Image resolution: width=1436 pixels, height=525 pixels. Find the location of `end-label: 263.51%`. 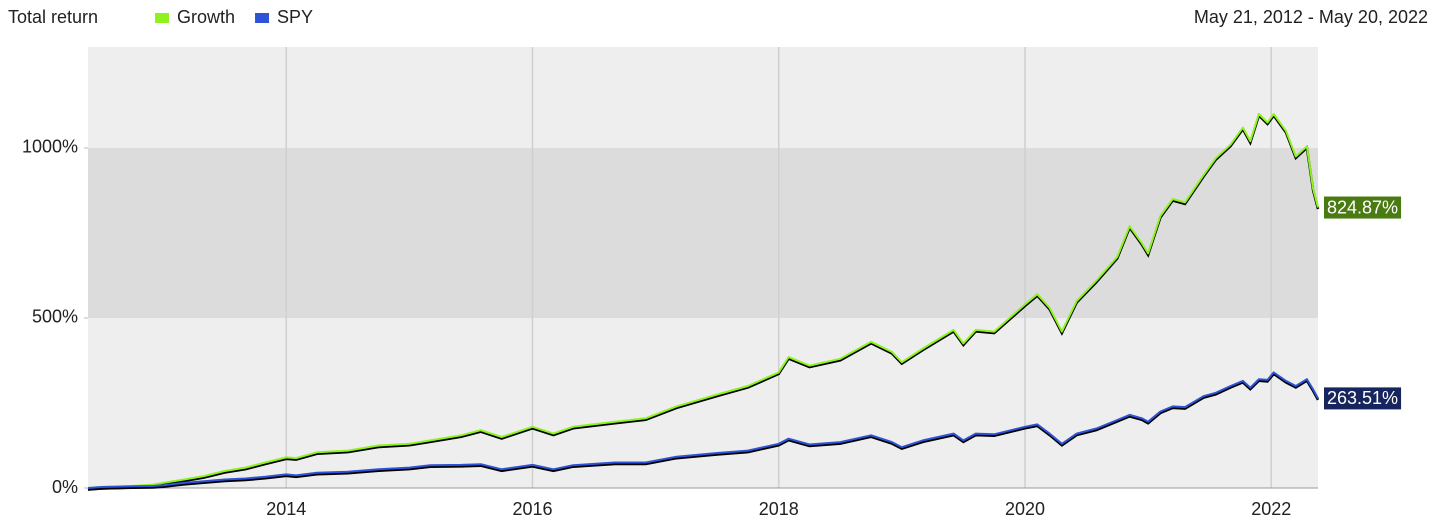

end-label: 263.51% is located at coordinates (1362, 398).